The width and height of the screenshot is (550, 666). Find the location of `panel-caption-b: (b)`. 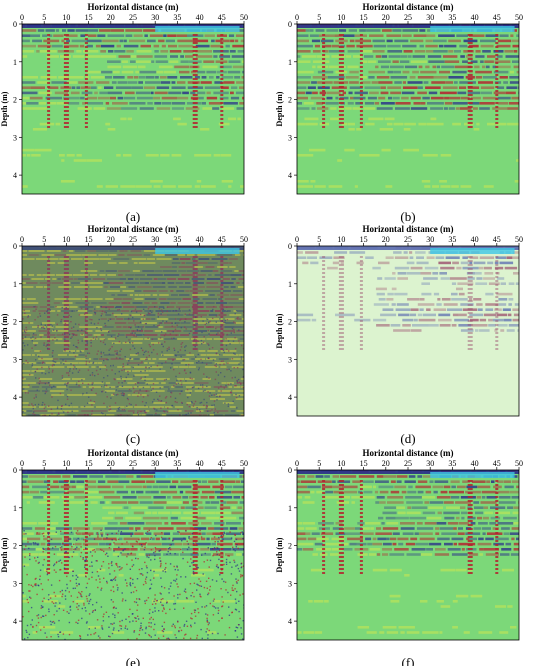

panel-caption-b: (b) is located at coordinates (407, 216).